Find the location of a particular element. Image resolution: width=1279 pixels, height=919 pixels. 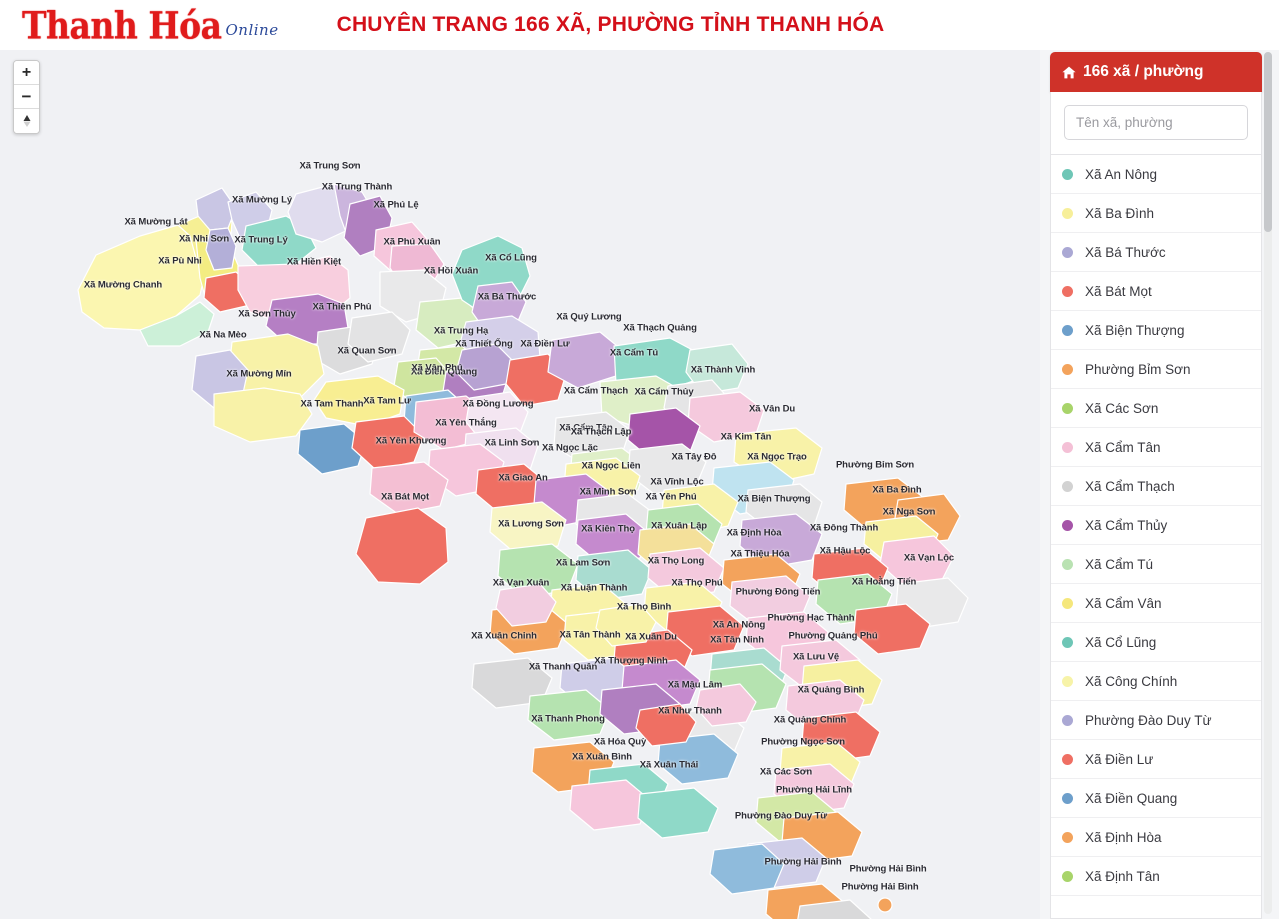

list-item: Xã Công Chính is located at coordinates (1156, 681).